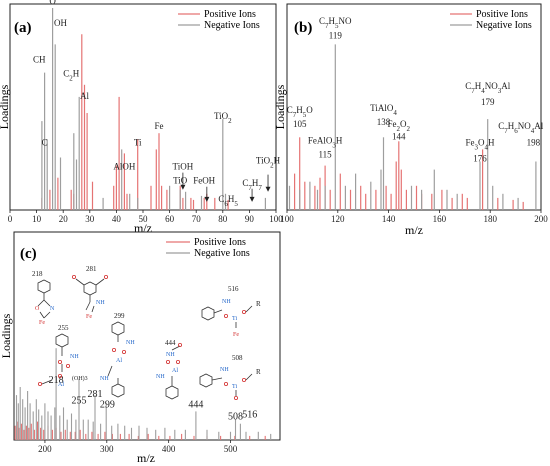 This screenshot has width=550, height=466. What do you see at coordinates (119, 316) in the screenshot?
I see `svg-text: 299` at bounding box center [119, 316].